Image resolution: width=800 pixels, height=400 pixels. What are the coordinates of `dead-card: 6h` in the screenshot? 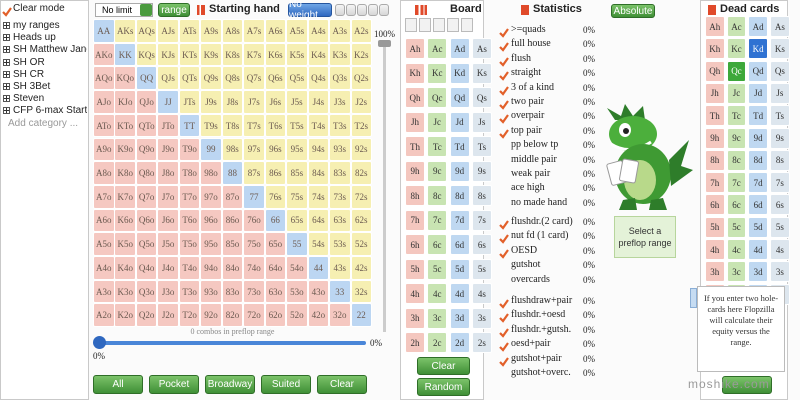 It's located at (715, 205).